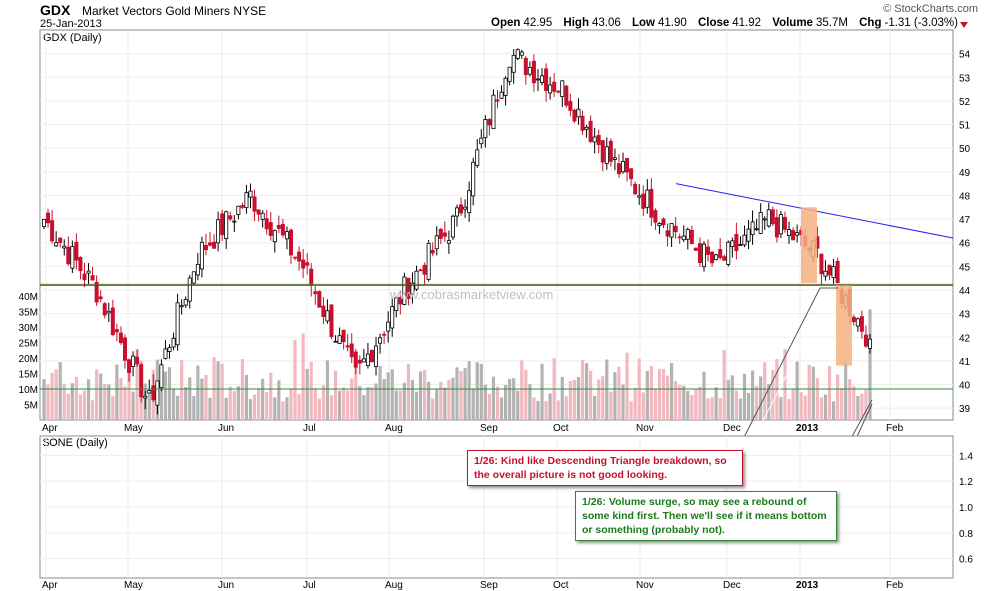 This screenshot has width=990, height=591. Describe the element at coordinates (965, 55) in the screenshot. I see `price-y-tick: 54` at that location.